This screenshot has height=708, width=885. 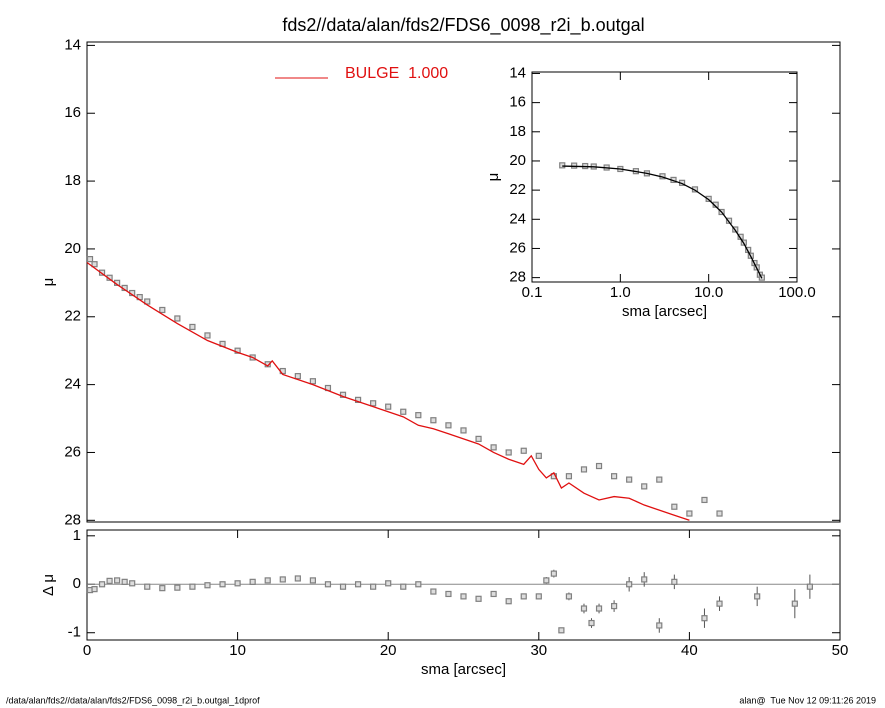 I want to click on y-tick-label: 1, so click(x=77, y=535).